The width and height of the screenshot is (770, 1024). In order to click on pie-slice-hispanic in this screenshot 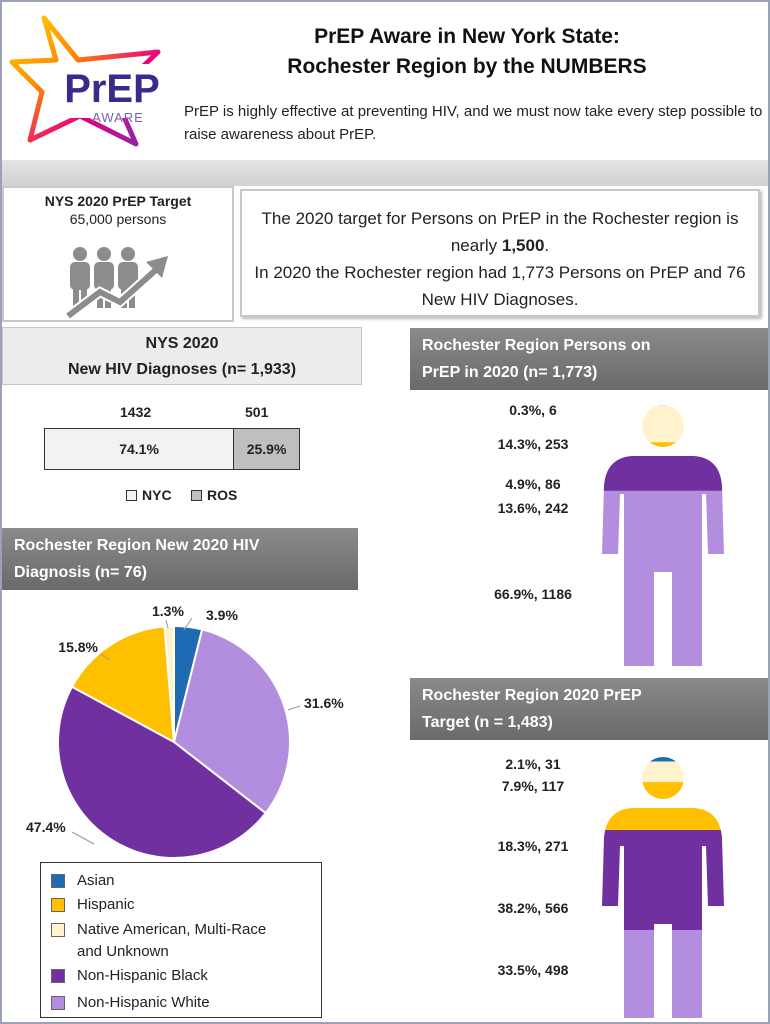, I will do `click(123, 684)`.